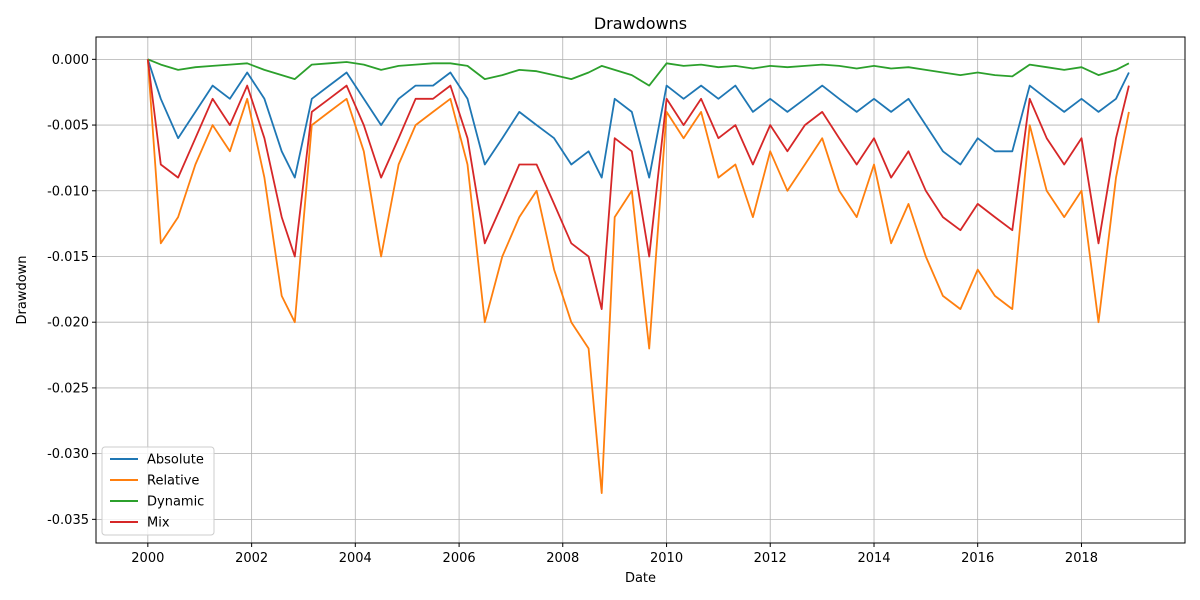  Describe the element at coordinates (173, 481) in the screenshot. I see `legend-label: Relative` at that location.